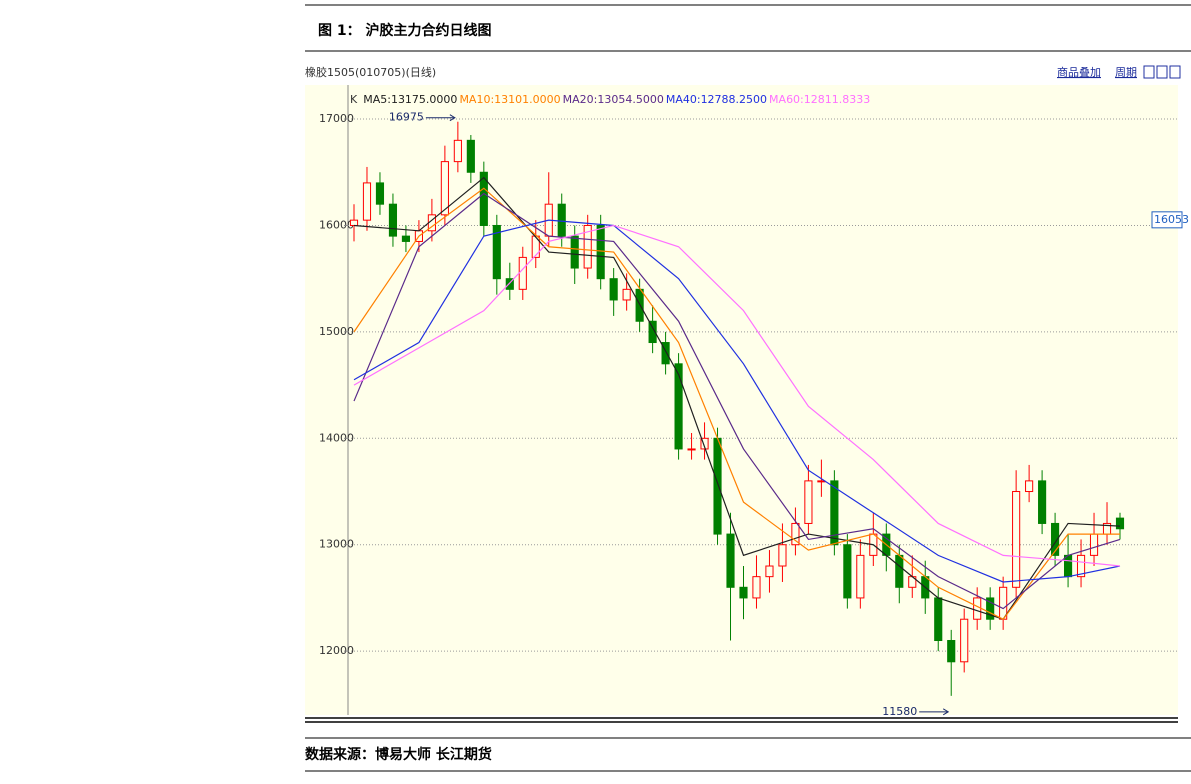 This screenshot has height=784, width=1191. Describe the element at coordinates (398, 754) in the screenshot. I see `source-note: 数据来源：博易大师 长江期货` at that location.